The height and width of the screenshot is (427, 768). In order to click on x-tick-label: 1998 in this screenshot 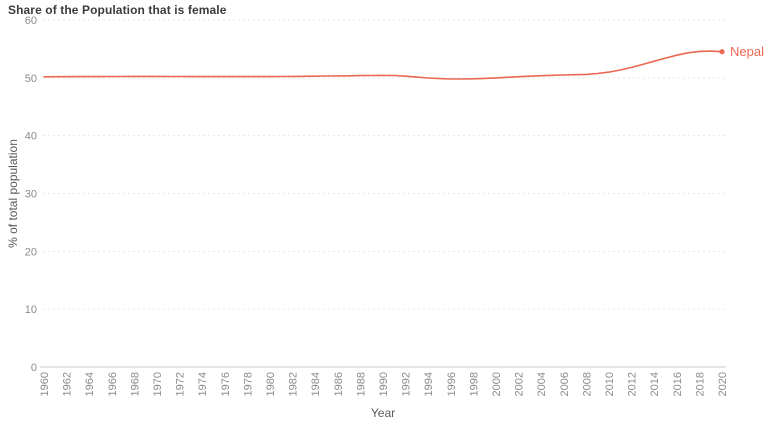, I will do `click(474, 384)`.